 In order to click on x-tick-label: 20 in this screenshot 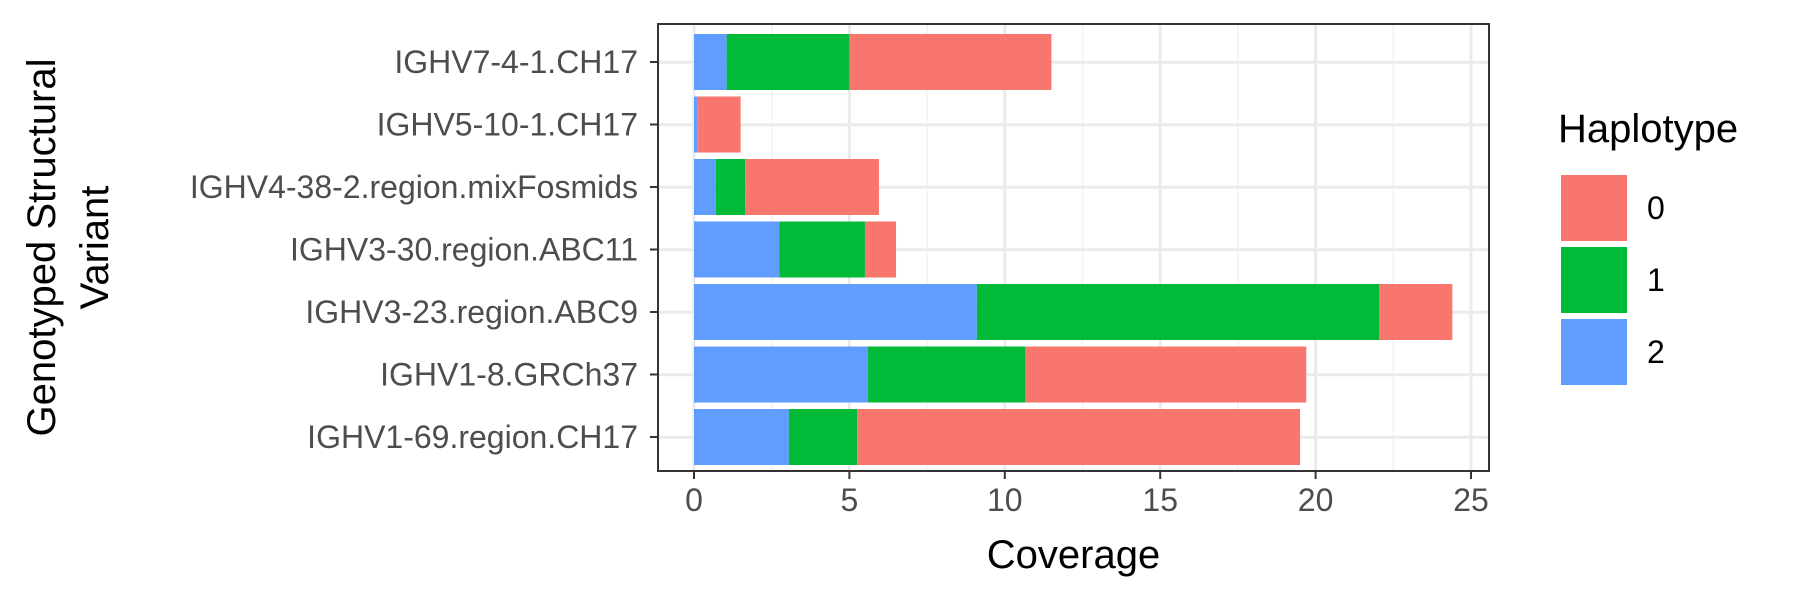, I will do `click(1316, 500)`.